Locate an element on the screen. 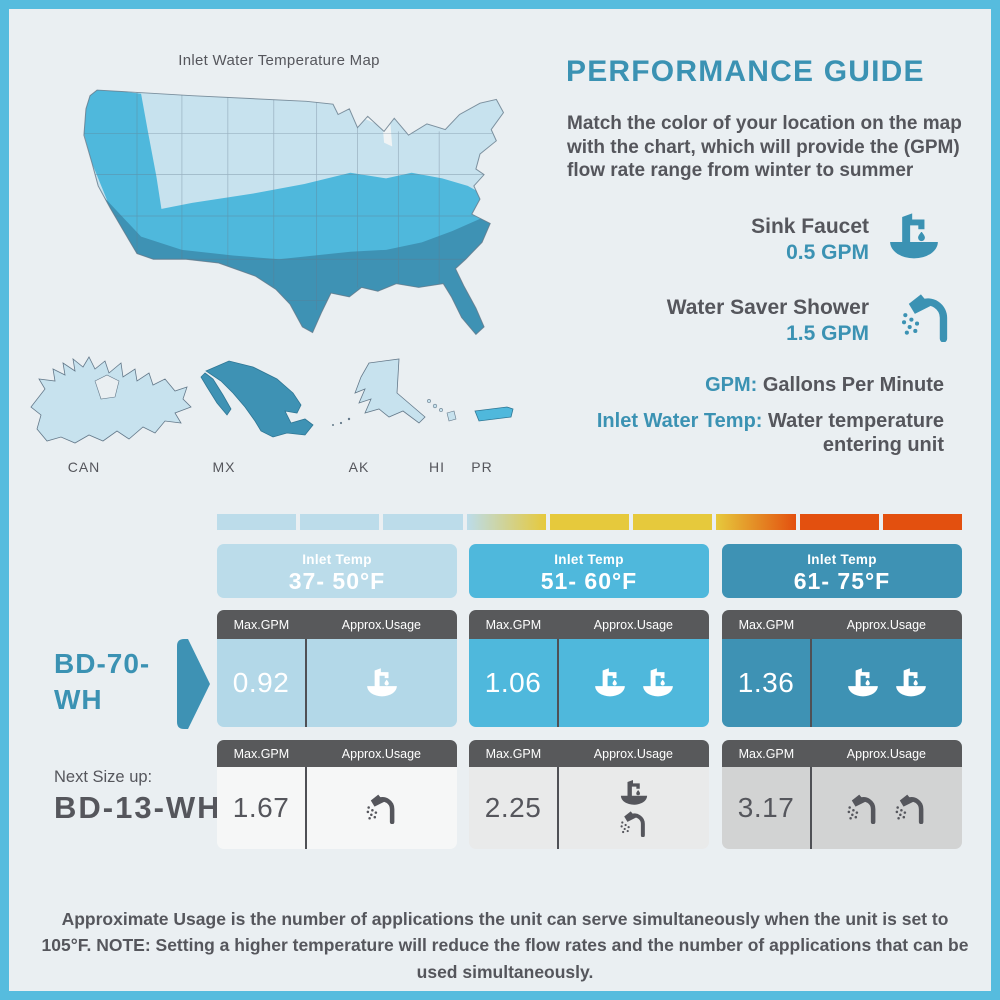 This screenshot has width=1000, height=1000. map-label-canada: CAN is located at coordinates (84, 467).